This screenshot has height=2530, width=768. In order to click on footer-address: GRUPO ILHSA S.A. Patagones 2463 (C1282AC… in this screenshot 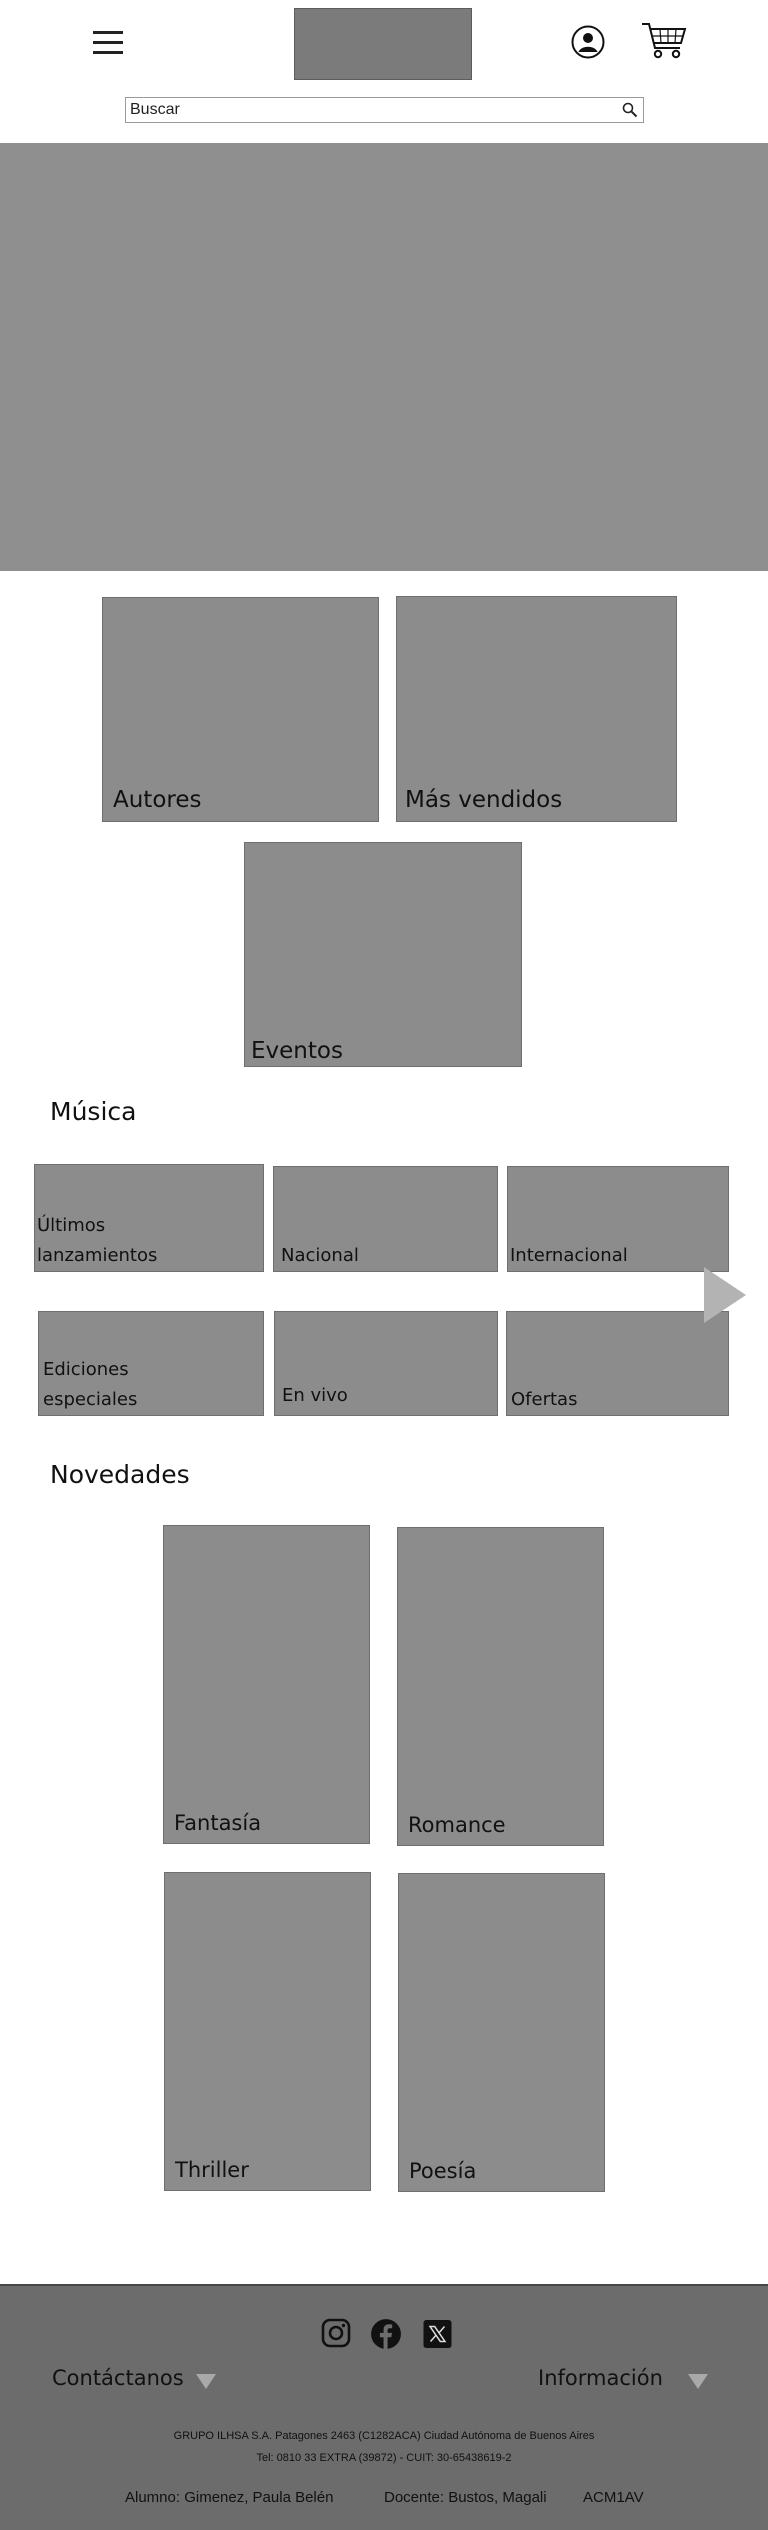, I will do `click(384, 2436)`.